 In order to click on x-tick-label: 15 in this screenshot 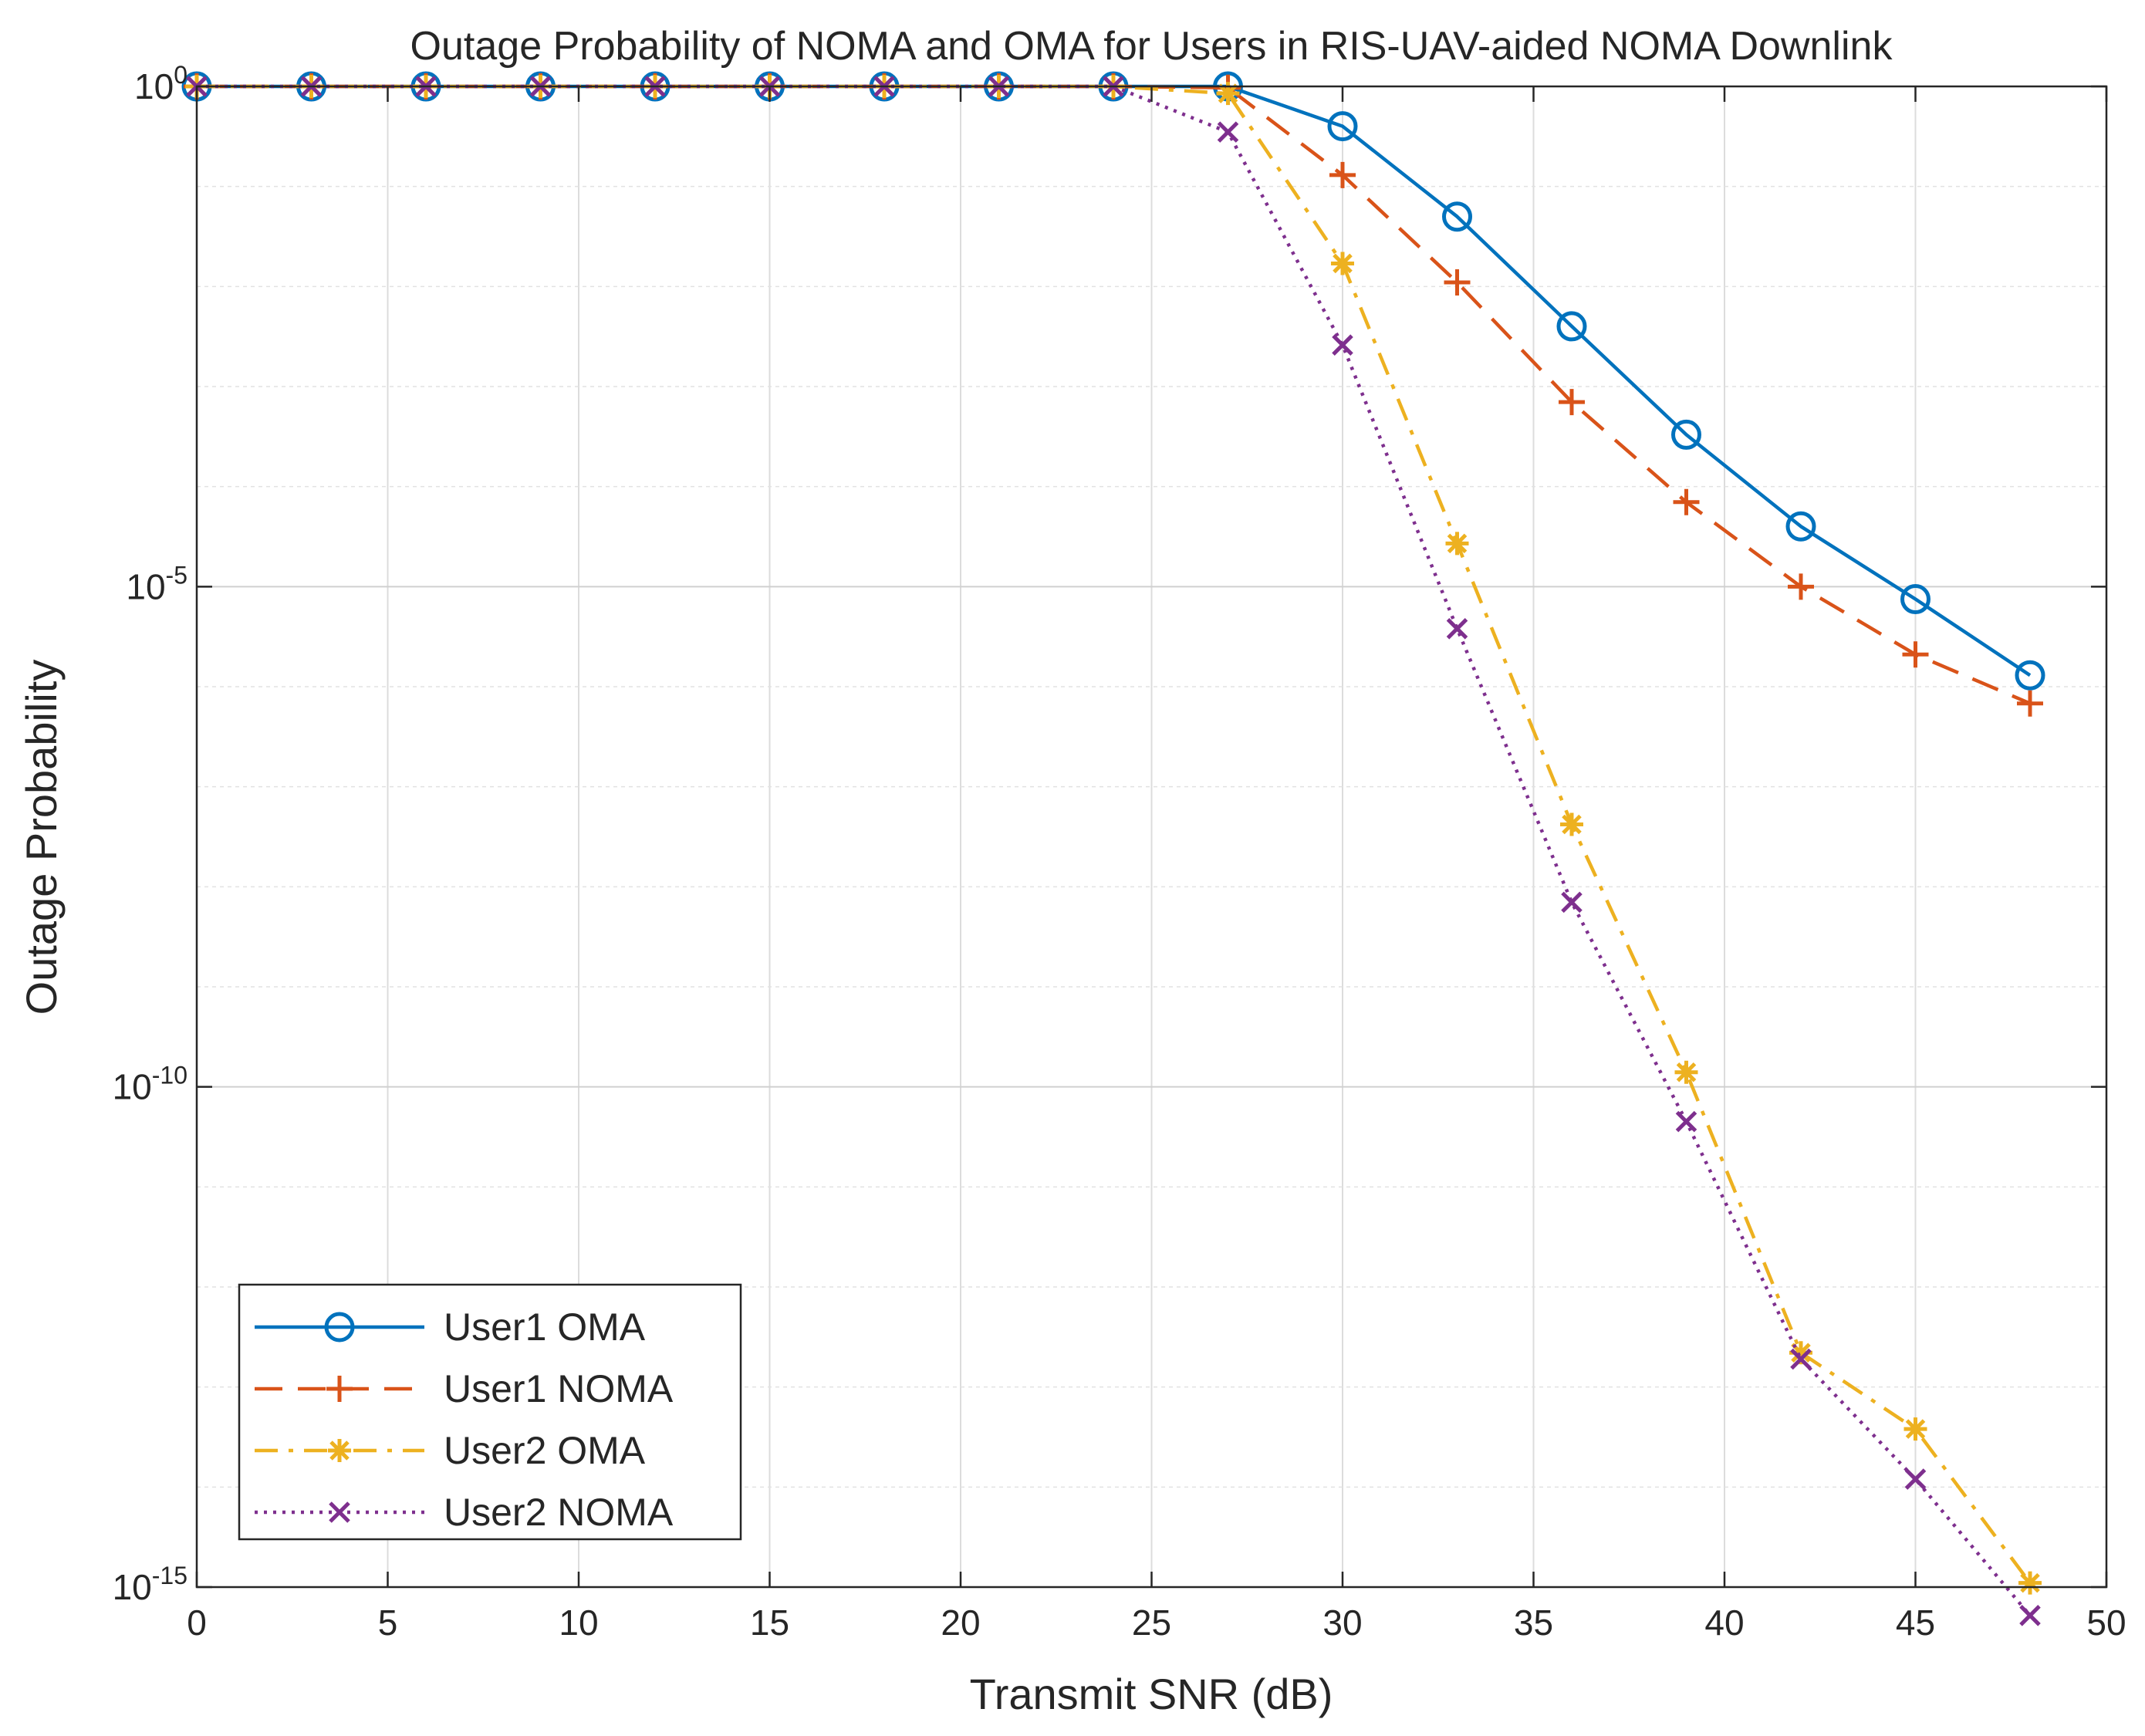, I will do `click(769, 1623)`.